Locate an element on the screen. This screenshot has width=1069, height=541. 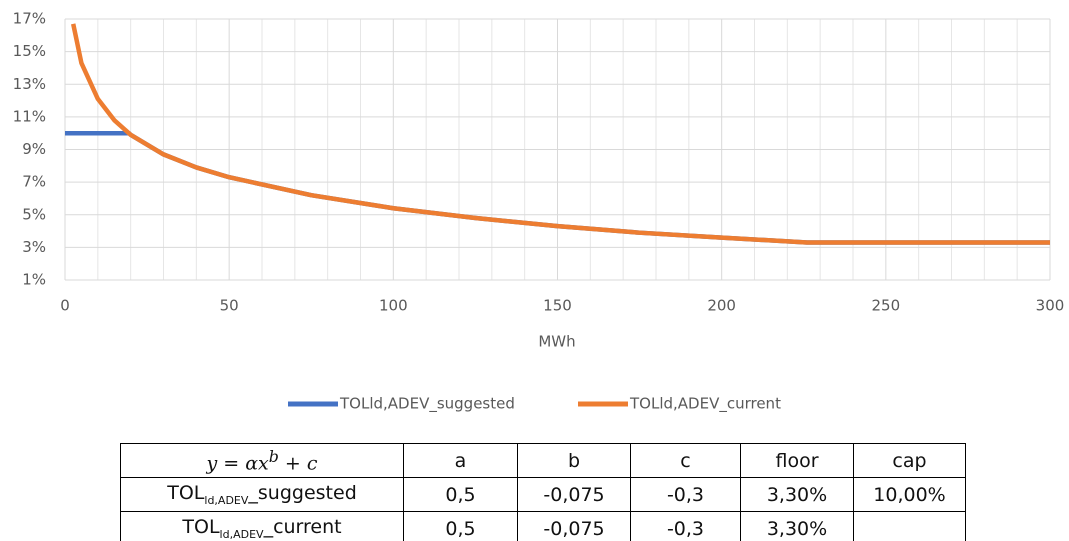
table-cell: floor is located at coordinates (797, 460).